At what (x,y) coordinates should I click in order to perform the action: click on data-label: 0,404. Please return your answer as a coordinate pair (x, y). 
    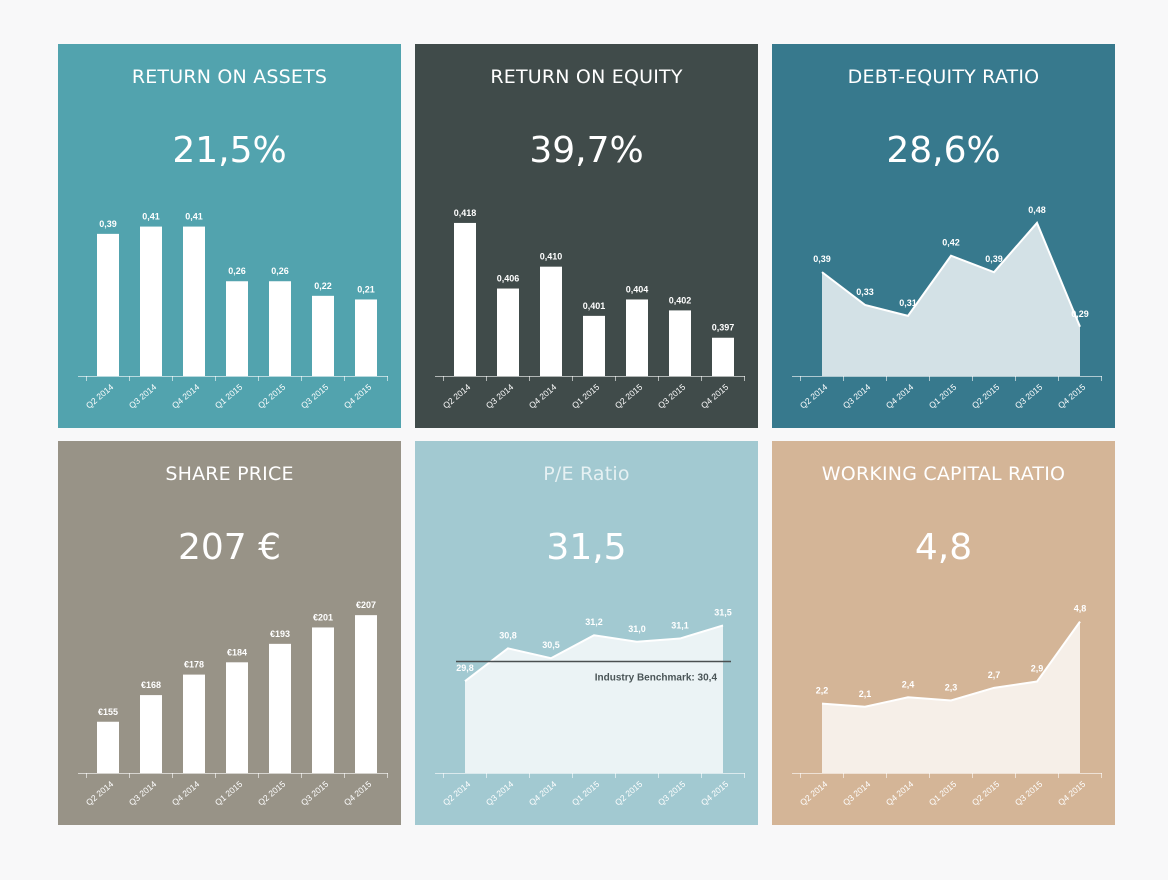
    Looking at the image, I should click on (637, 289).